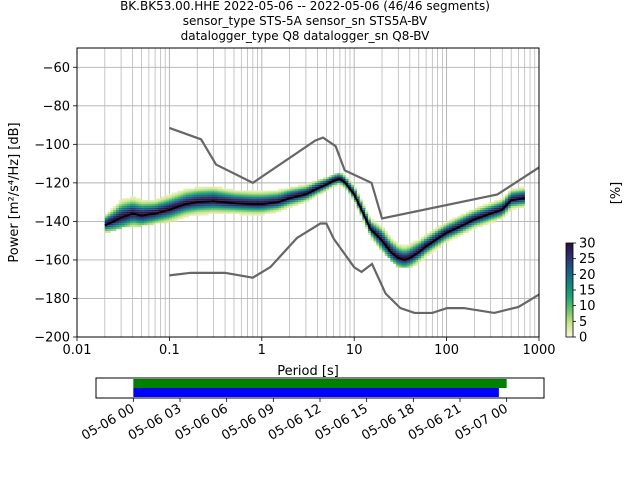 The width and height of the screenshot is (640, 480). I want to click on timeline-bars, so click(320, 388).